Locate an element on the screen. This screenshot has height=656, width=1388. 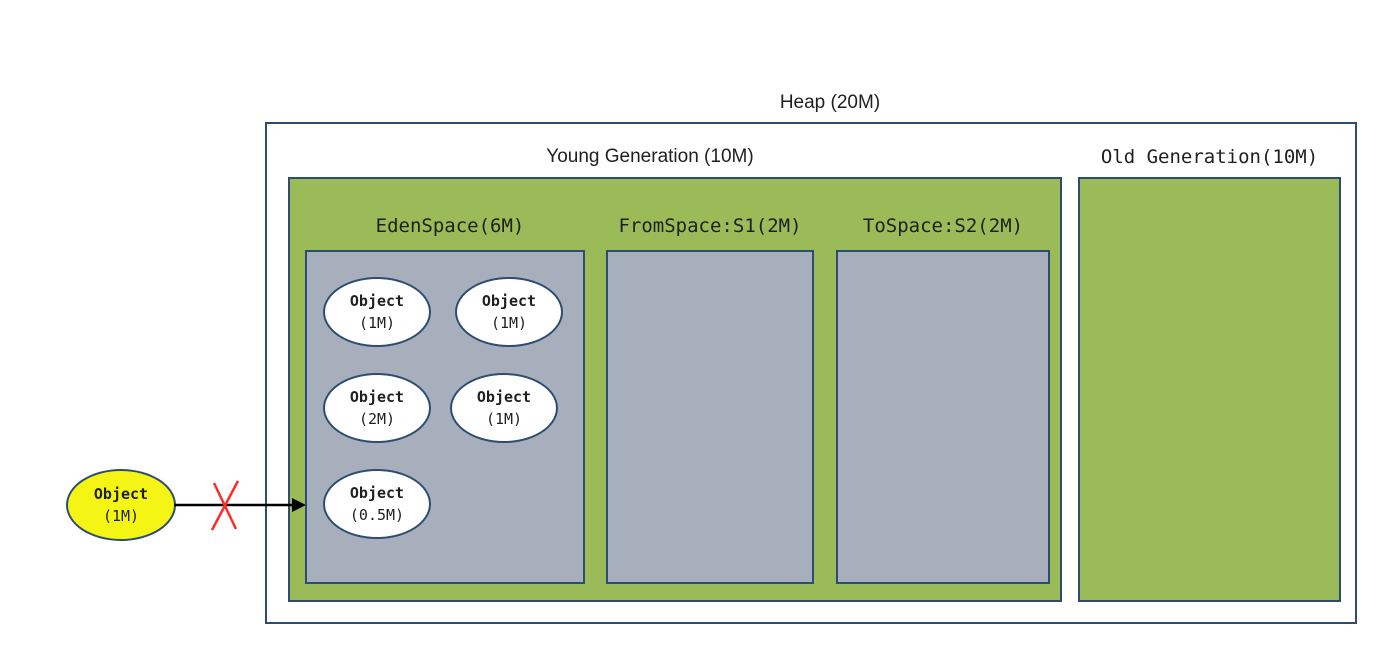
blocked-x-icon is located at coordinates (225, 505).